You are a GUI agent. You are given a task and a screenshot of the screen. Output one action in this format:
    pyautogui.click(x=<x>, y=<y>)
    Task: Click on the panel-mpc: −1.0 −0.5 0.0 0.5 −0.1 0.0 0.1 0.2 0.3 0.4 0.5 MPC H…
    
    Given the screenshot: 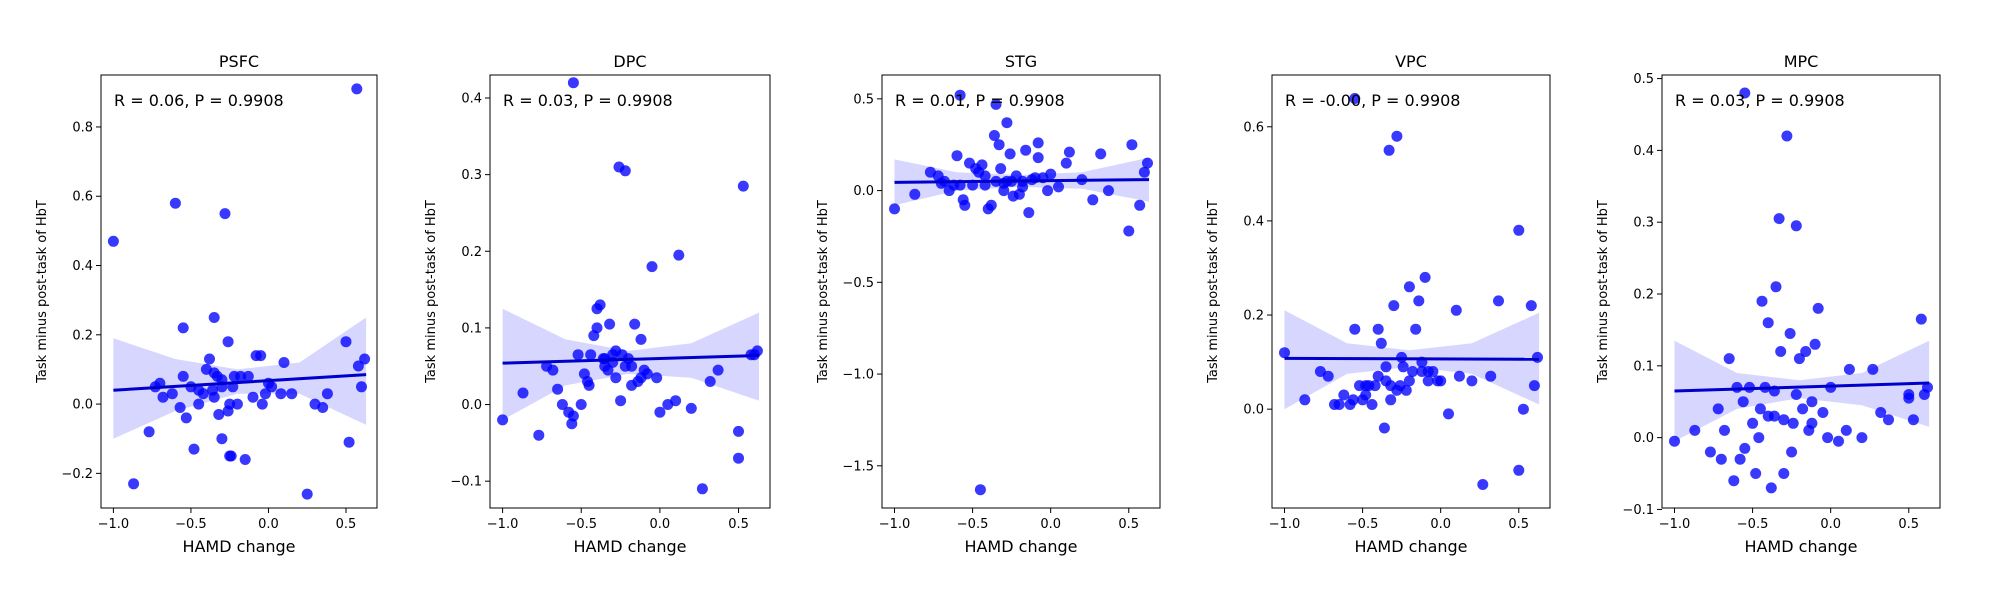 What is the action you would take?
    pyautogui.click(x=1768, y=304)
    